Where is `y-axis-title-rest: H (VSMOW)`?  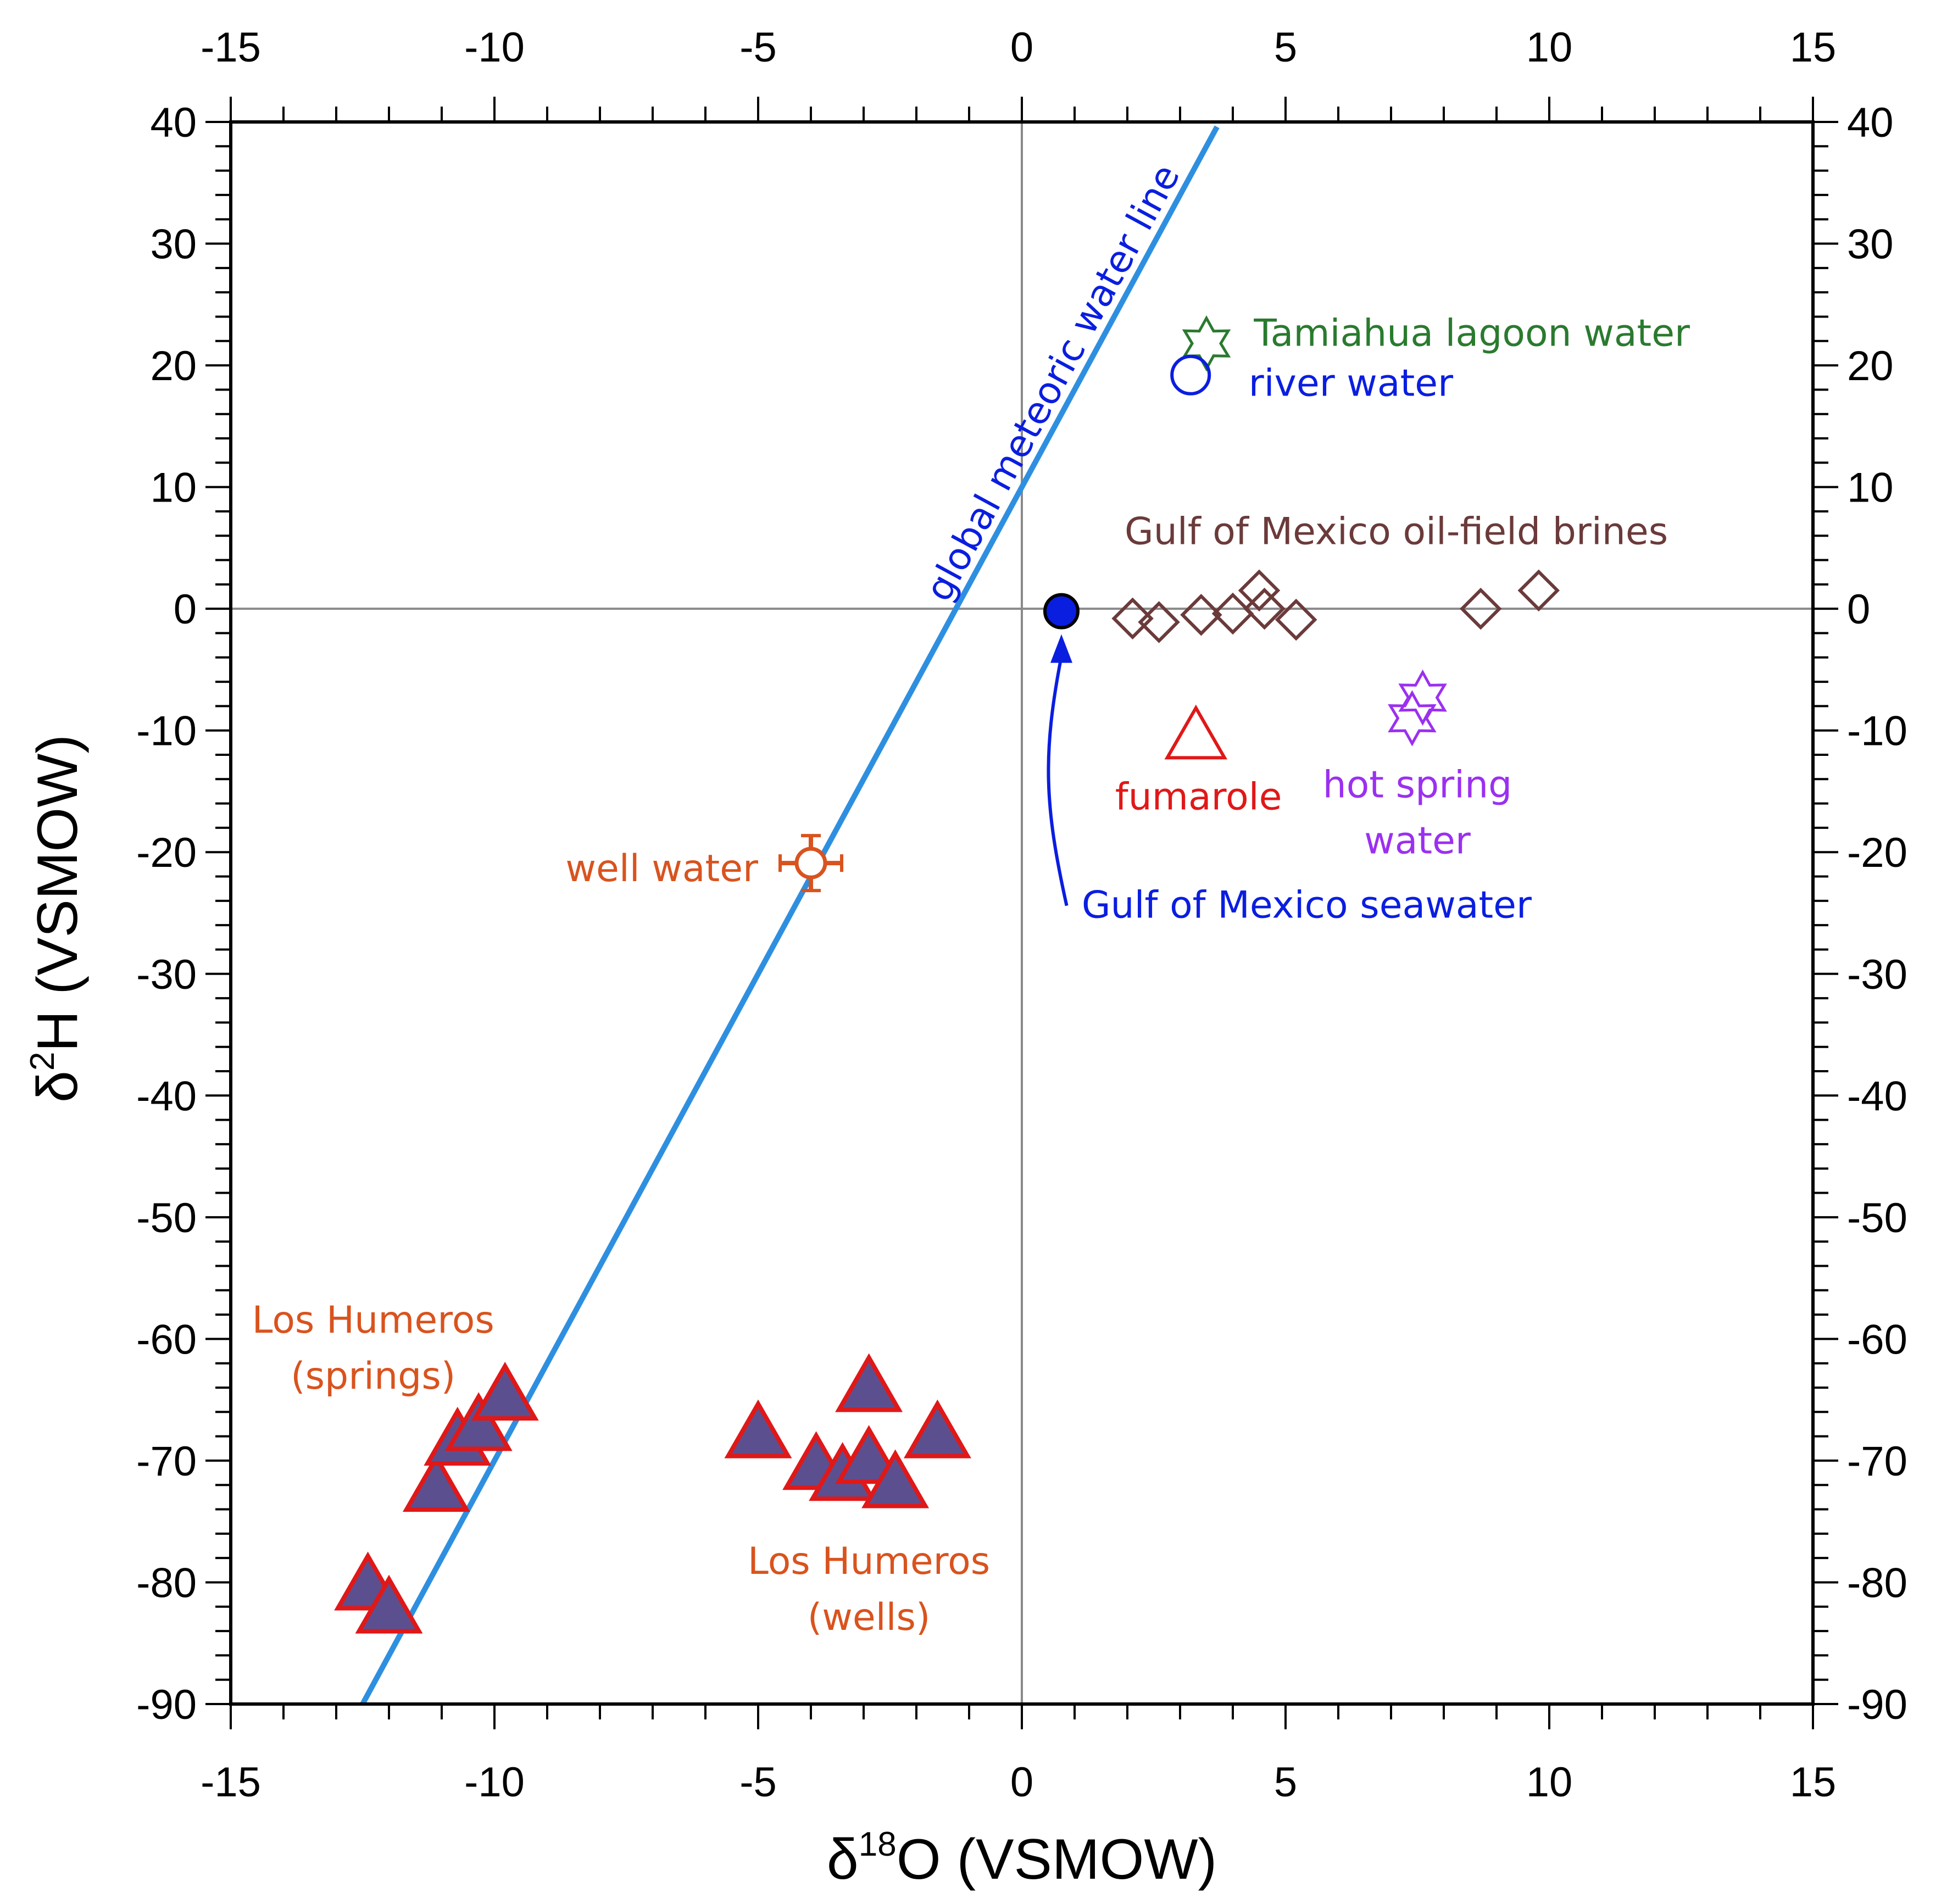
y-axis-title-rest: H (VSMOW) is located at coordinates (58, 893).